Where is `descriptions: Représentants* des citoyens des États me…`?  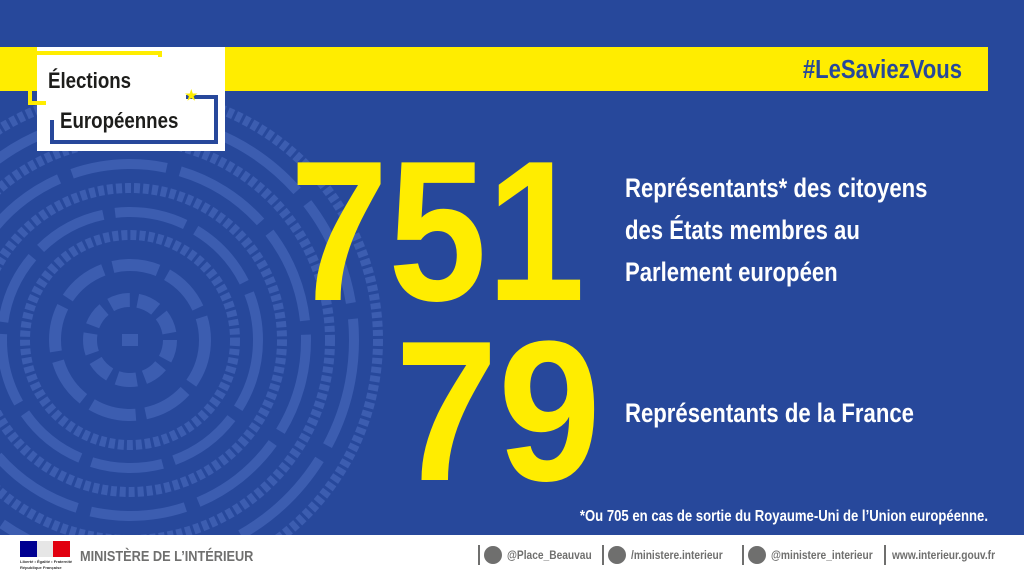
descriptions: Représentants* des citoyens des États me… is located at coordinates (776, 301).